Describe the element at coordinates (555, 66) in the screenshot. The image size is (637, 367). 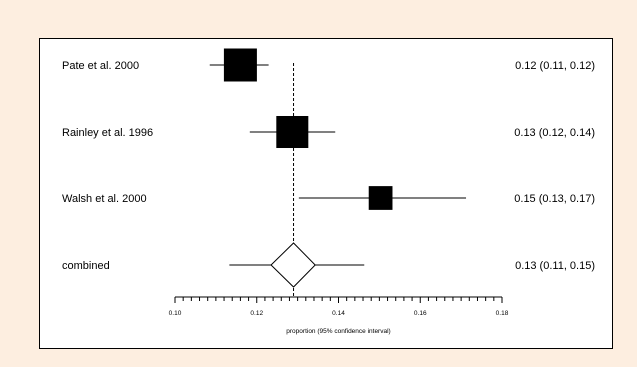
I see `ci-text-0: 0.12 (0.11, 0.12)` at that location.